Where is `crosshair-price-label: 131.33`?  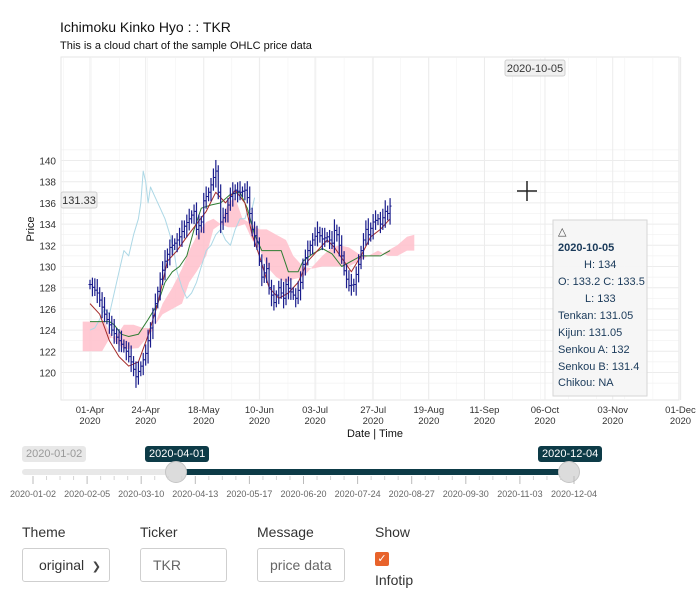
crosshair-price-label: 131.33 is located at coordinates (79, 201).